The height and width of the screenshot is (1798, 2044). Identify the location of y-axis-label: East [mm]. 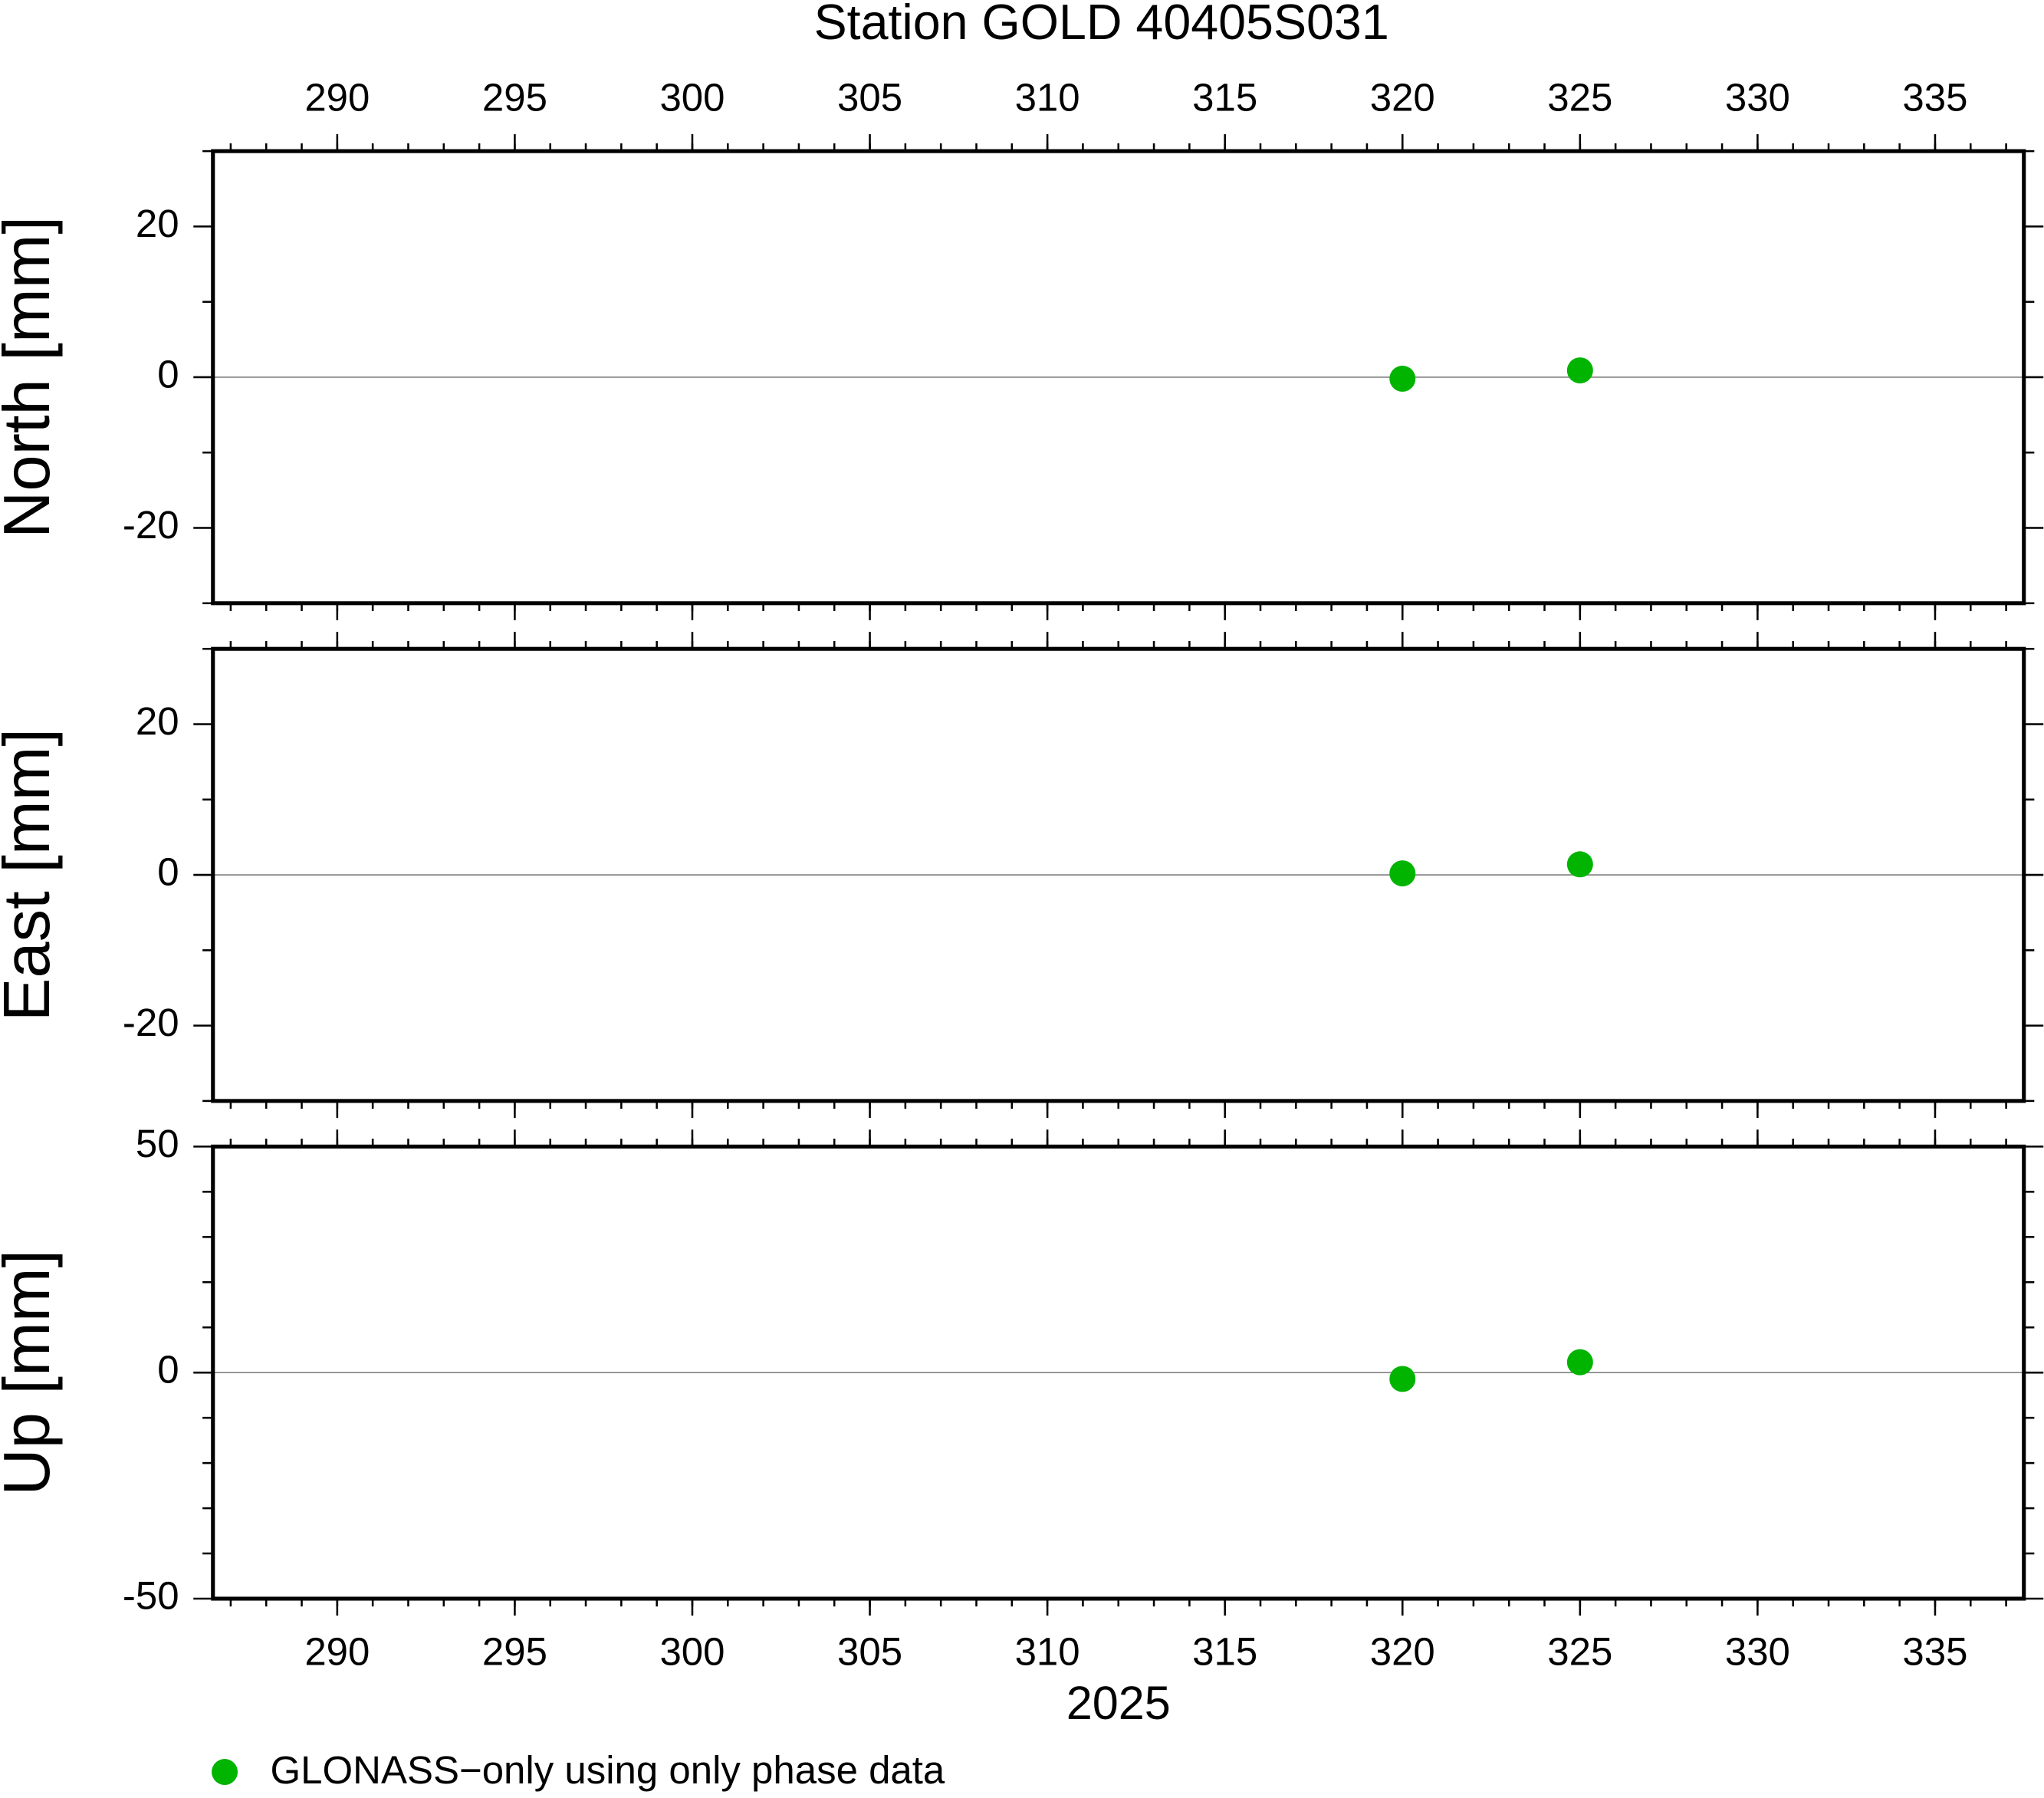
(32, 875).